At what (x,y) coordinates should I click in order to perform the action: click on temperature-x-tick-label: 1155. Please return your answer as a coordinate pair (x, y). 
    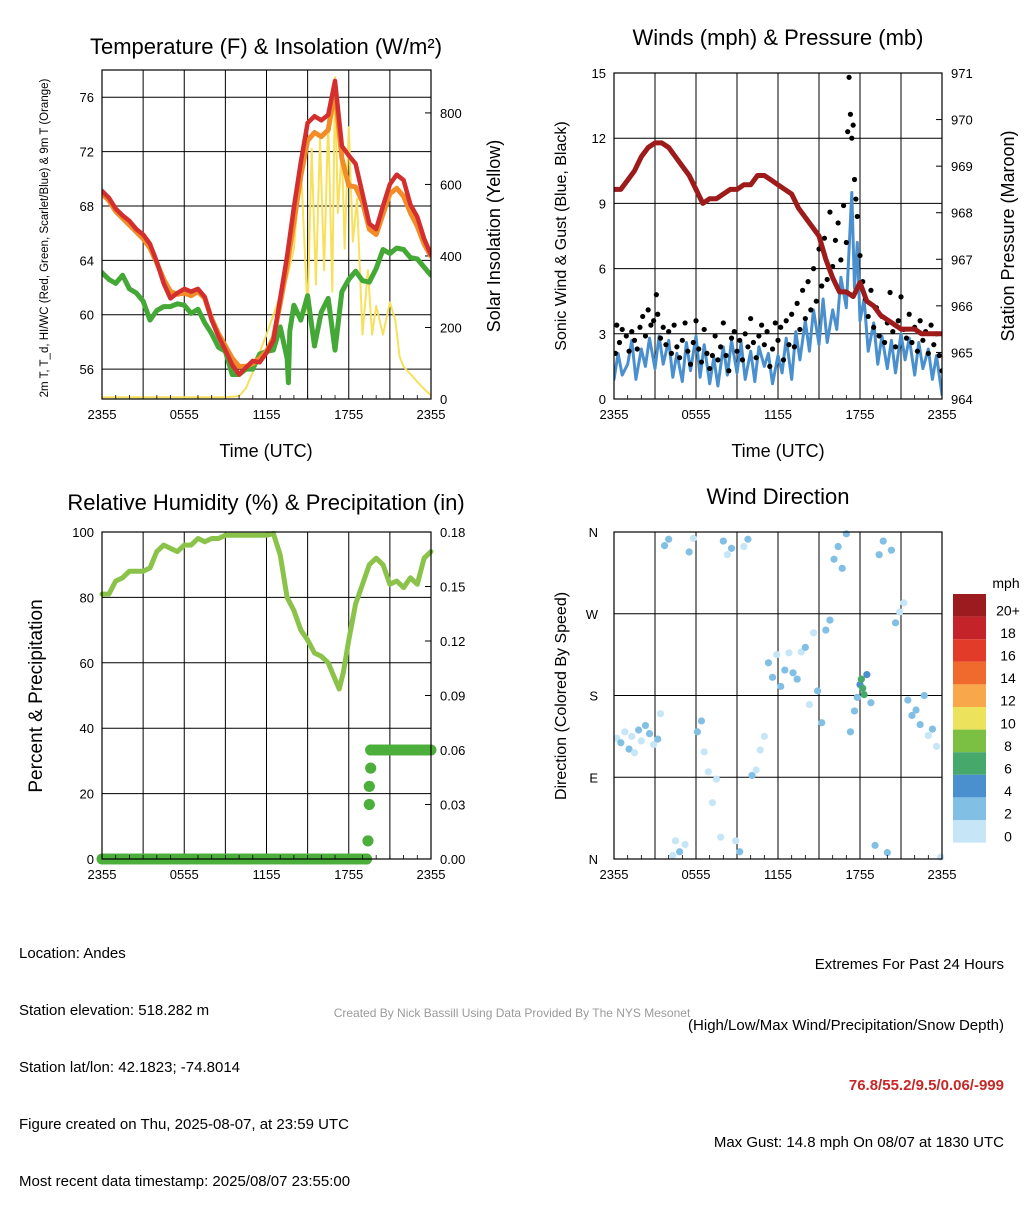
    Looking at the image, I should click on (267, 414).